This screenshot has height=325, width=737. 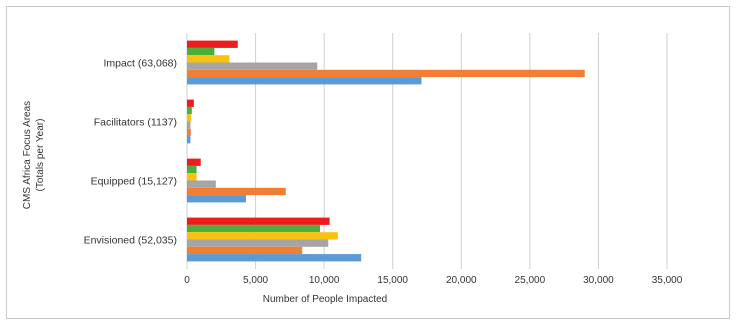 What do you see at coordinates (130, 241) in the screenshot?
I see `category-label: Envisioned (52,035)` at bounding box center [130, 241].